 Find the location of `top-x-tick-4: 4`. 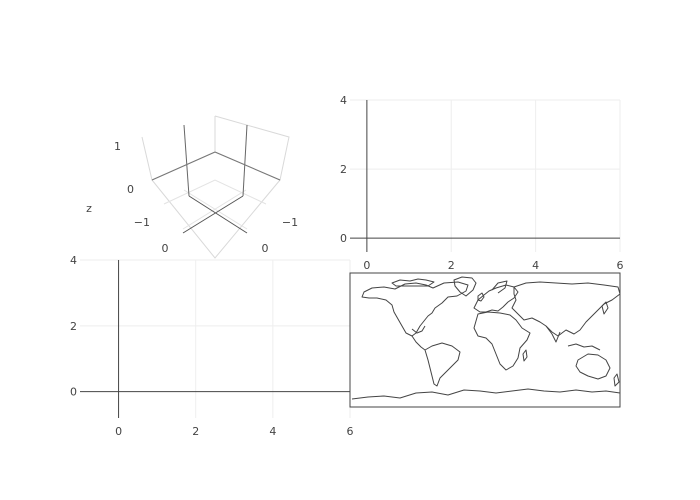

top-x-tick-4: 4 is located at coordinates (535, 265).